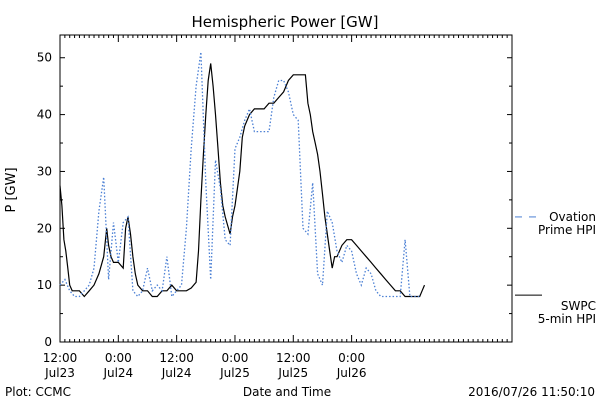 This screenshot has height=400, width=600. What do you see at coordinates (567, 319) in the screenshot?
I see `legend-label-swpc: 5-min HPI` at bounding box center [567, 319].